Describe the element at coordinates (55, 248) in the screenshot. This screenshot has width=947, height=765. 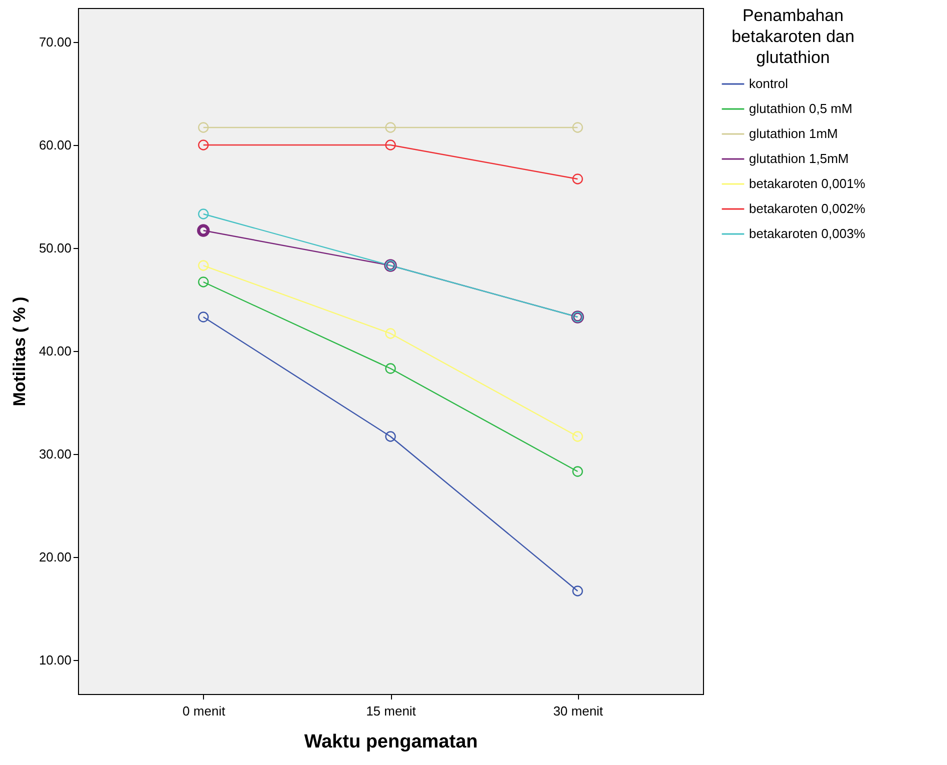
I see `y-tick-label: 50.00` at that location.